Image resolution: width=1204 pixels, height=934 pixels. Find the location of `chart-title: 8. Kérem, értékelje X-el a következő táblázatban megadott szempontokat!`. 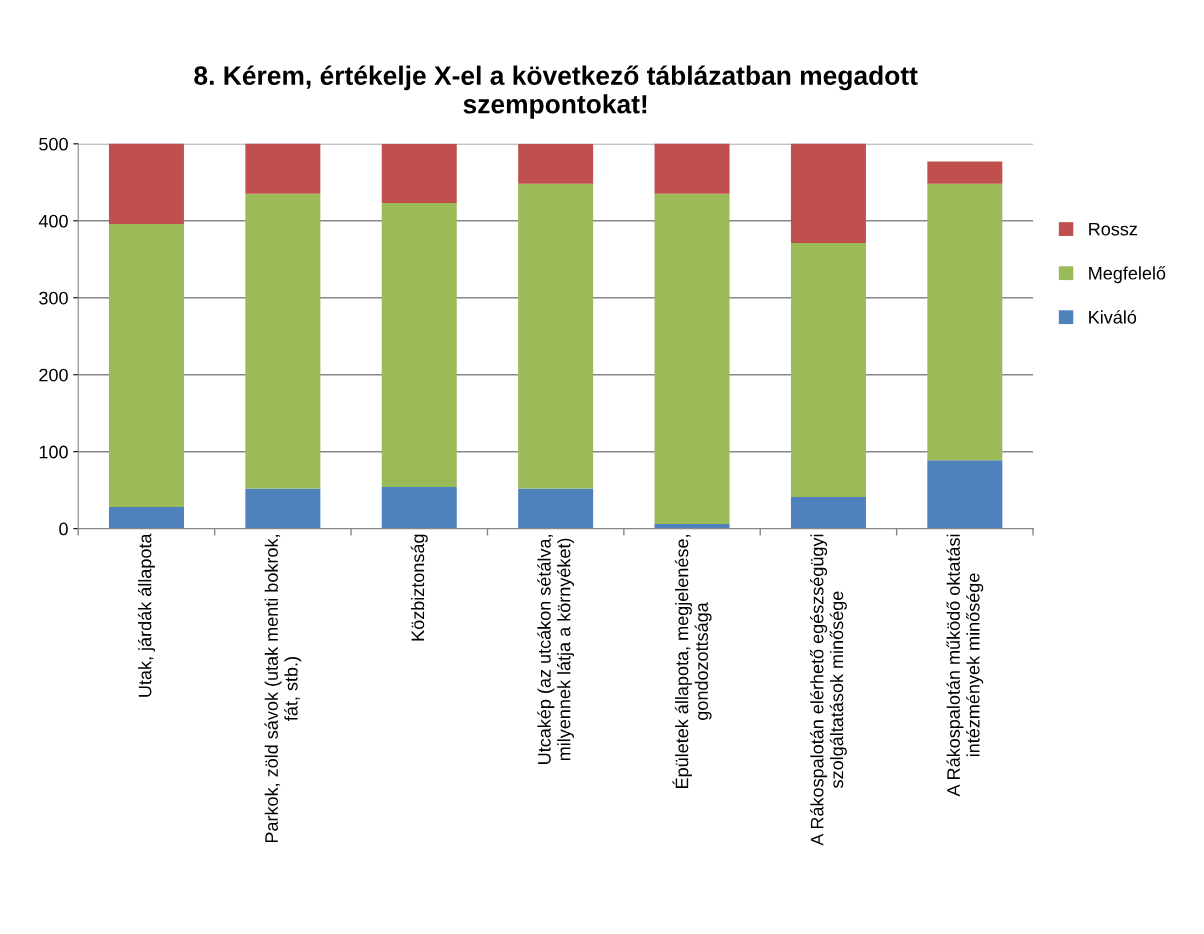

chart-title: 8. Kérem, értékelje X-el a következő táblázatban megadott szempontokat! is located at coordinates (556, 92).